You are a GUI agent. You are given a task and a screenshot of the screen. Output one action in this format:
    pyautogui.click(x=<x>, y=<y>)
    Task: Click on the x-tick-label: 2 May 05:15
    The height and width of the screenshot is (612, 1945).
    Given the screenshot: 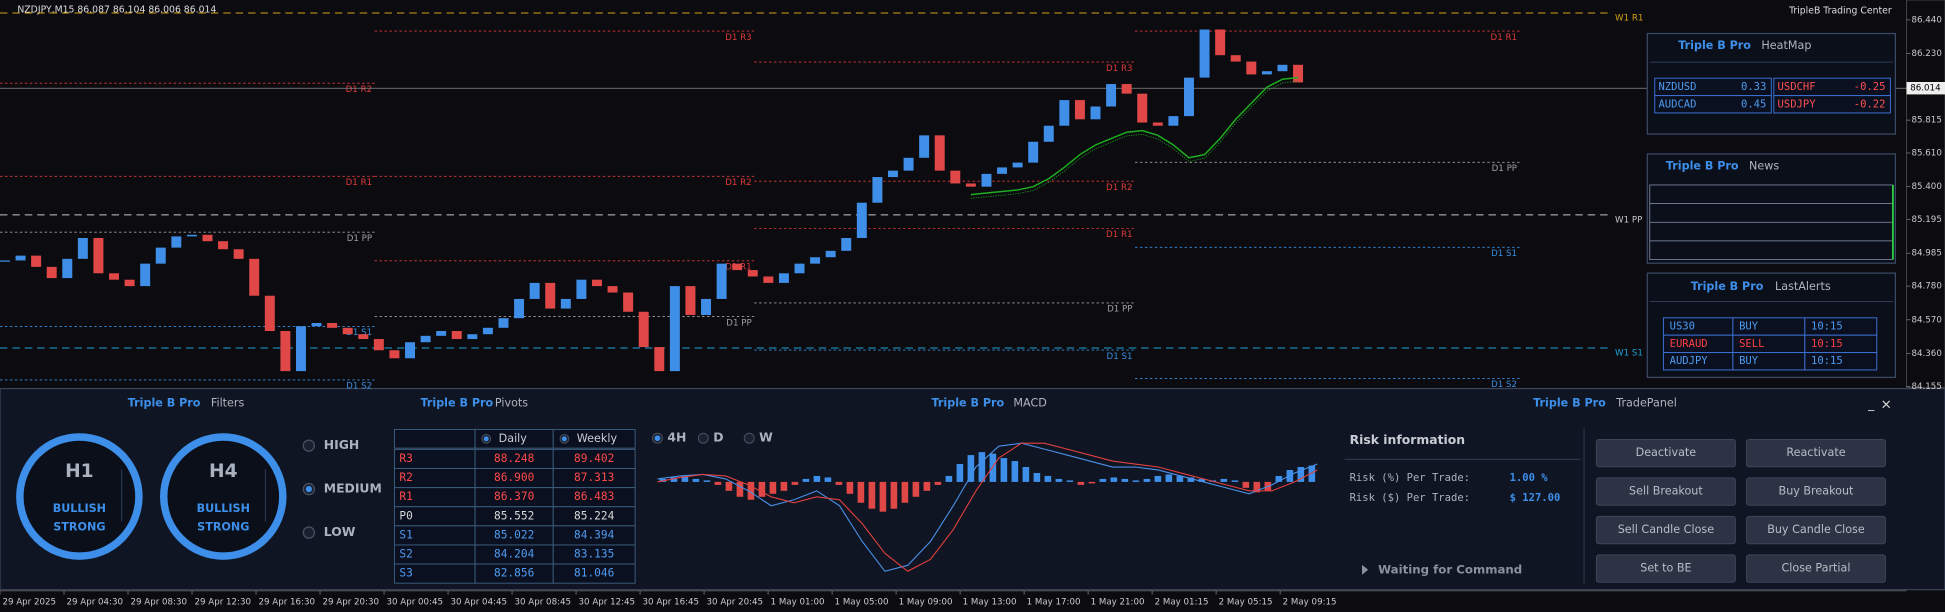 What is the action you would take?
    pyautogui.click(x=1246, y=603)
    